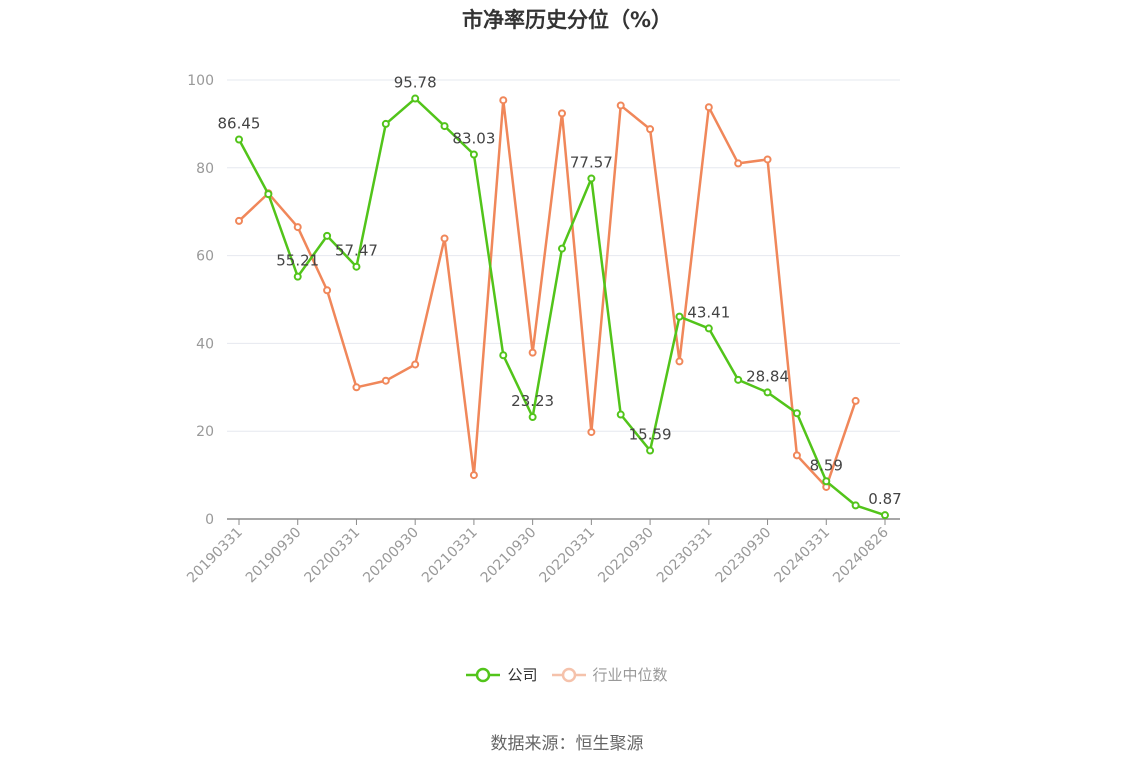  I want to click on data-label: 57.47, so click(356, 251).